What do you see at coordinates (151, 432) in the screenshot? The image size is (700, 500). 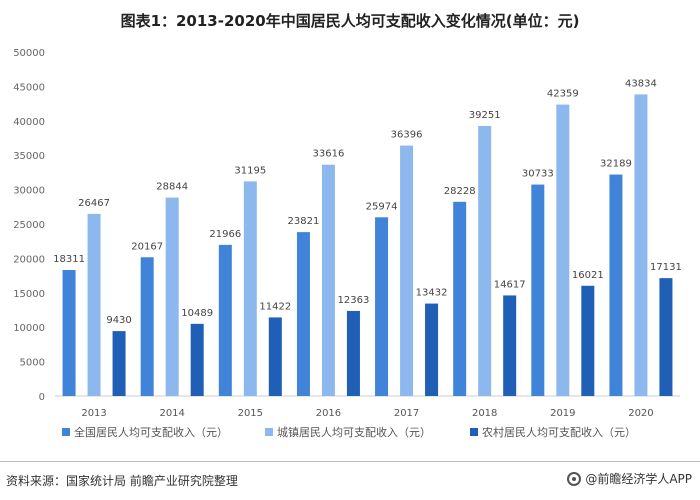 I see `legend-label: 全国居民人均可支配收入（元）` at bounding box center [151, 432].